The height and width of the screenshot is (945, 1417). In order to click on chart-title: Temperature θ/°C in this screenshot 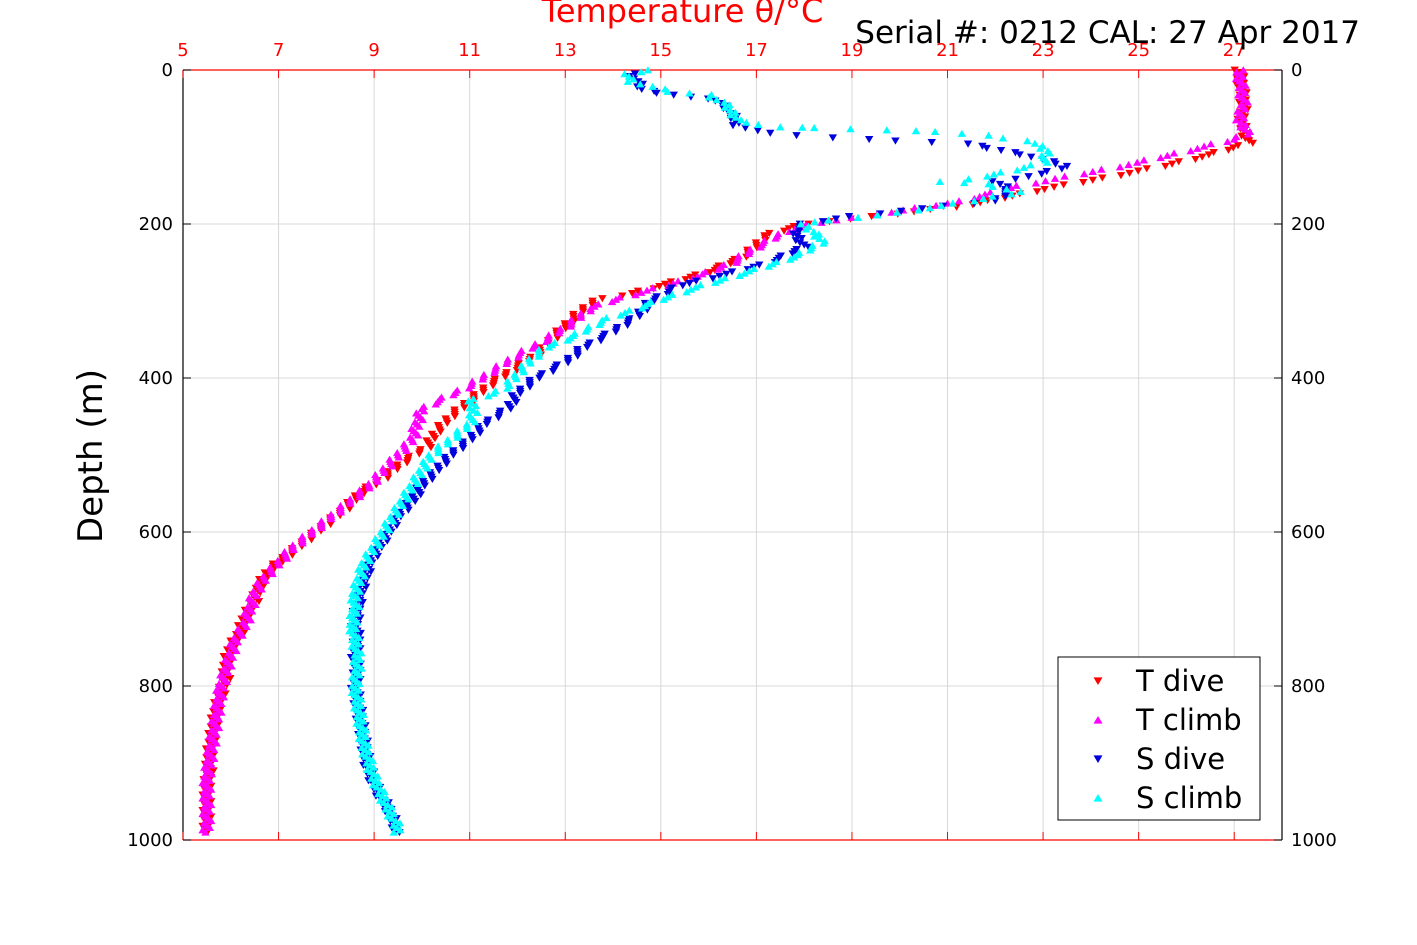, I will do `click(682, 15)`.